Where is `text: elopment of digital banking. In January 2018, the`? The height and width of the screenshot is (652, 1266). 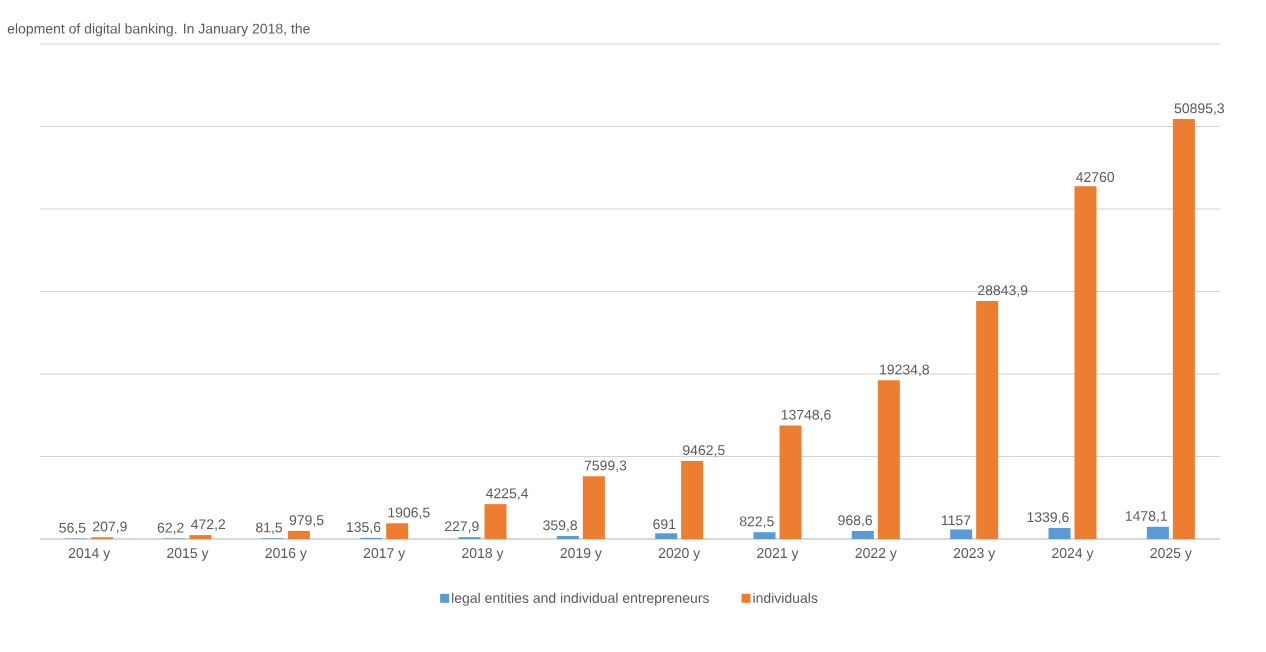
text: elopment of digital banking. In January 2018, the is located at coordinates (158, 30).